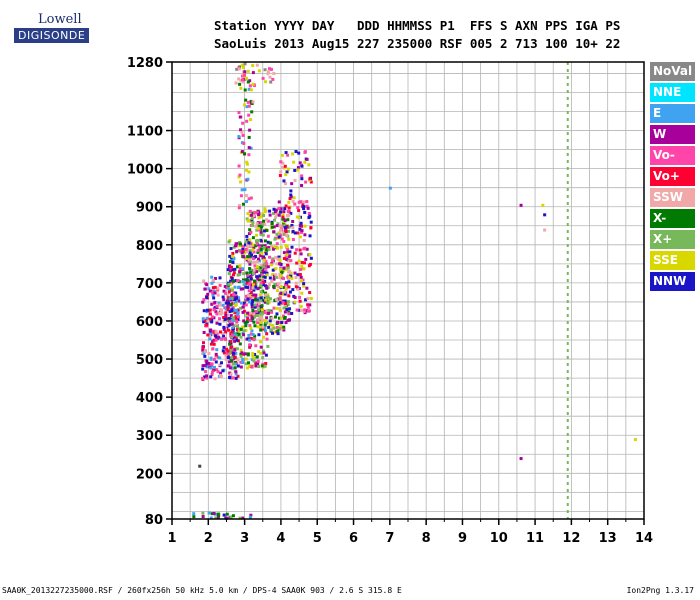 The image size is (700, 600). Describe the element at coordinates (154, 520) in the screenshot. I see `y-tick-label: 80` at that location.